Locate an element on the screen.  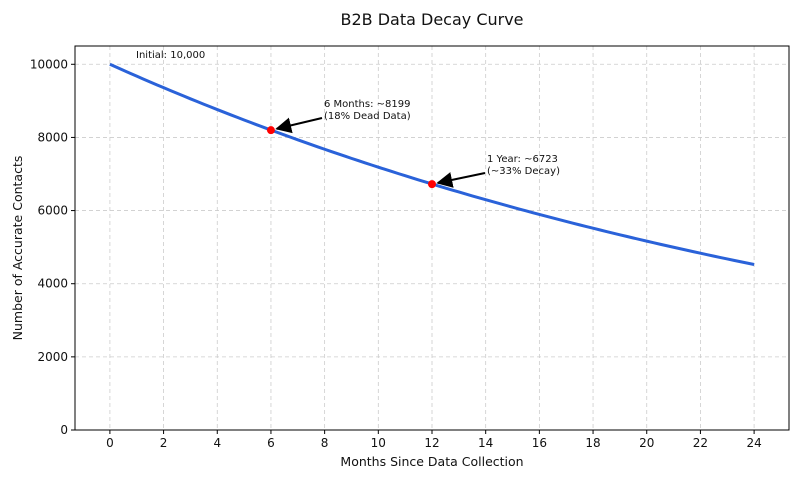
x-tick-label: 18 is located at coordinates (592, 443).